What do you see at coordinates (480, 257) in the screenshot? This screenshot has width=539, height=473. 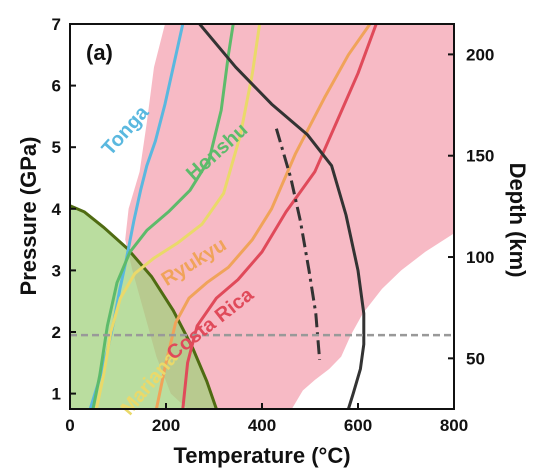 I see `y2-tick-label: 100` at bounding box center [480, 257].